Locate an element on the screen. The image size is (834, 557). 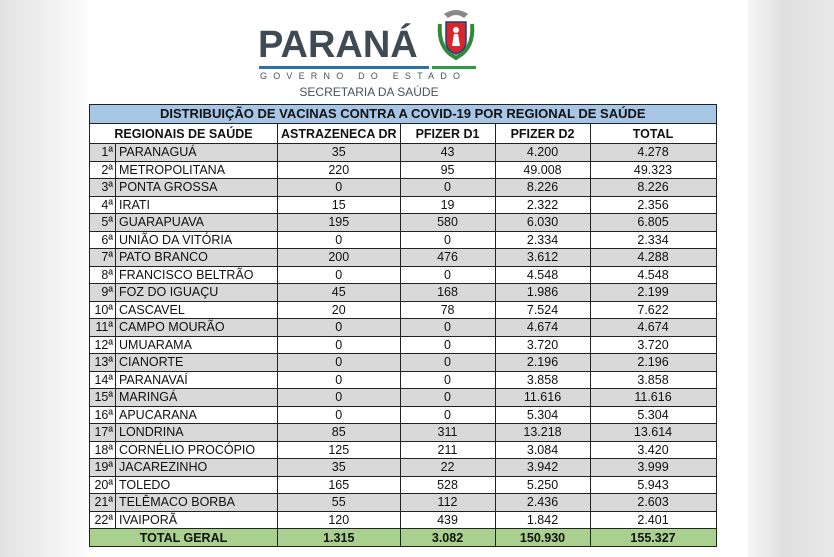
regional-number: 19ª is located at coordinates (102, 467).